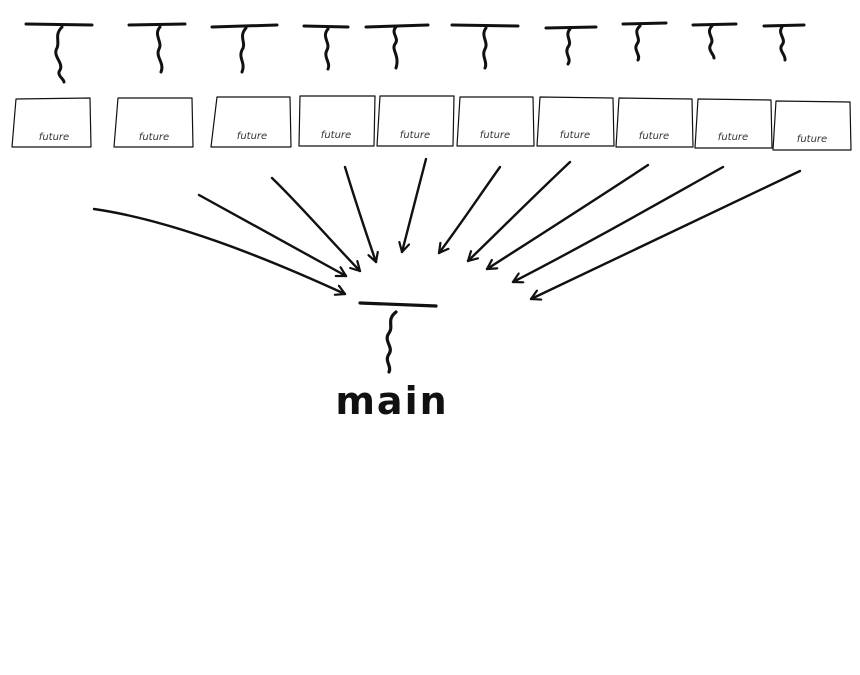 The image size is (860, 675). I want to click on main-label: main, so click(391, 401).